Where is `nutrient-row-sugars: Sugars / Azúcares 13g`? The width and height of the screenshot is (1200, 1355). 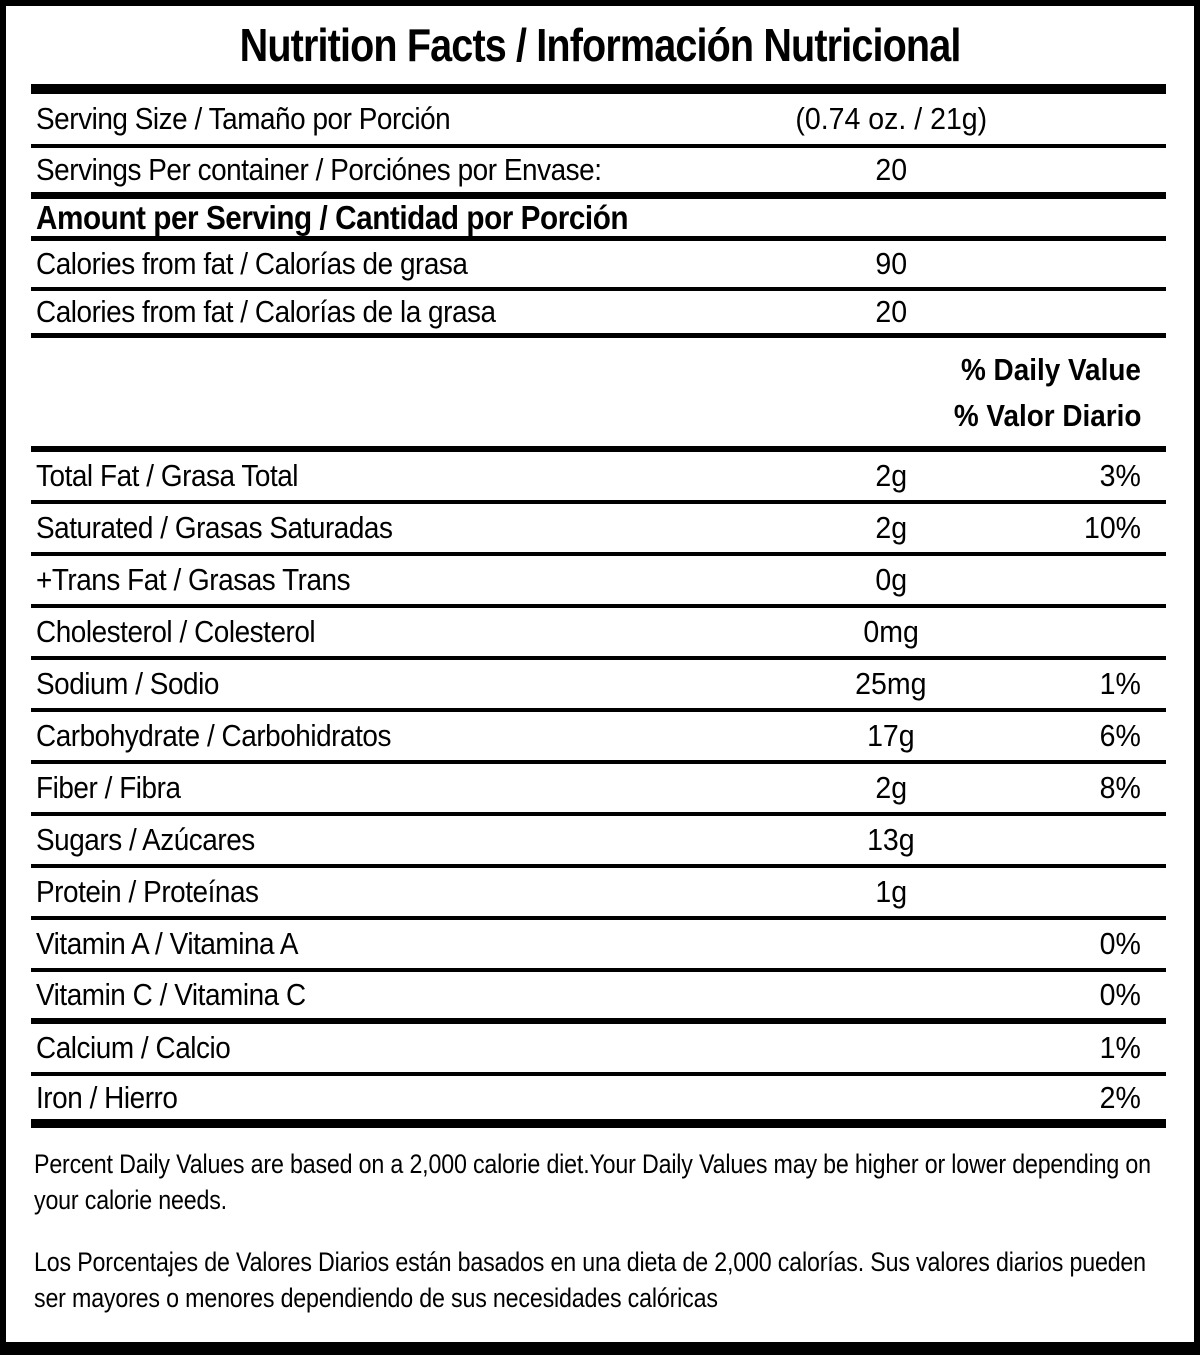
nutrient-row-sugars: Sugars / Azúcares 13g is located at coordinates (598, 842).